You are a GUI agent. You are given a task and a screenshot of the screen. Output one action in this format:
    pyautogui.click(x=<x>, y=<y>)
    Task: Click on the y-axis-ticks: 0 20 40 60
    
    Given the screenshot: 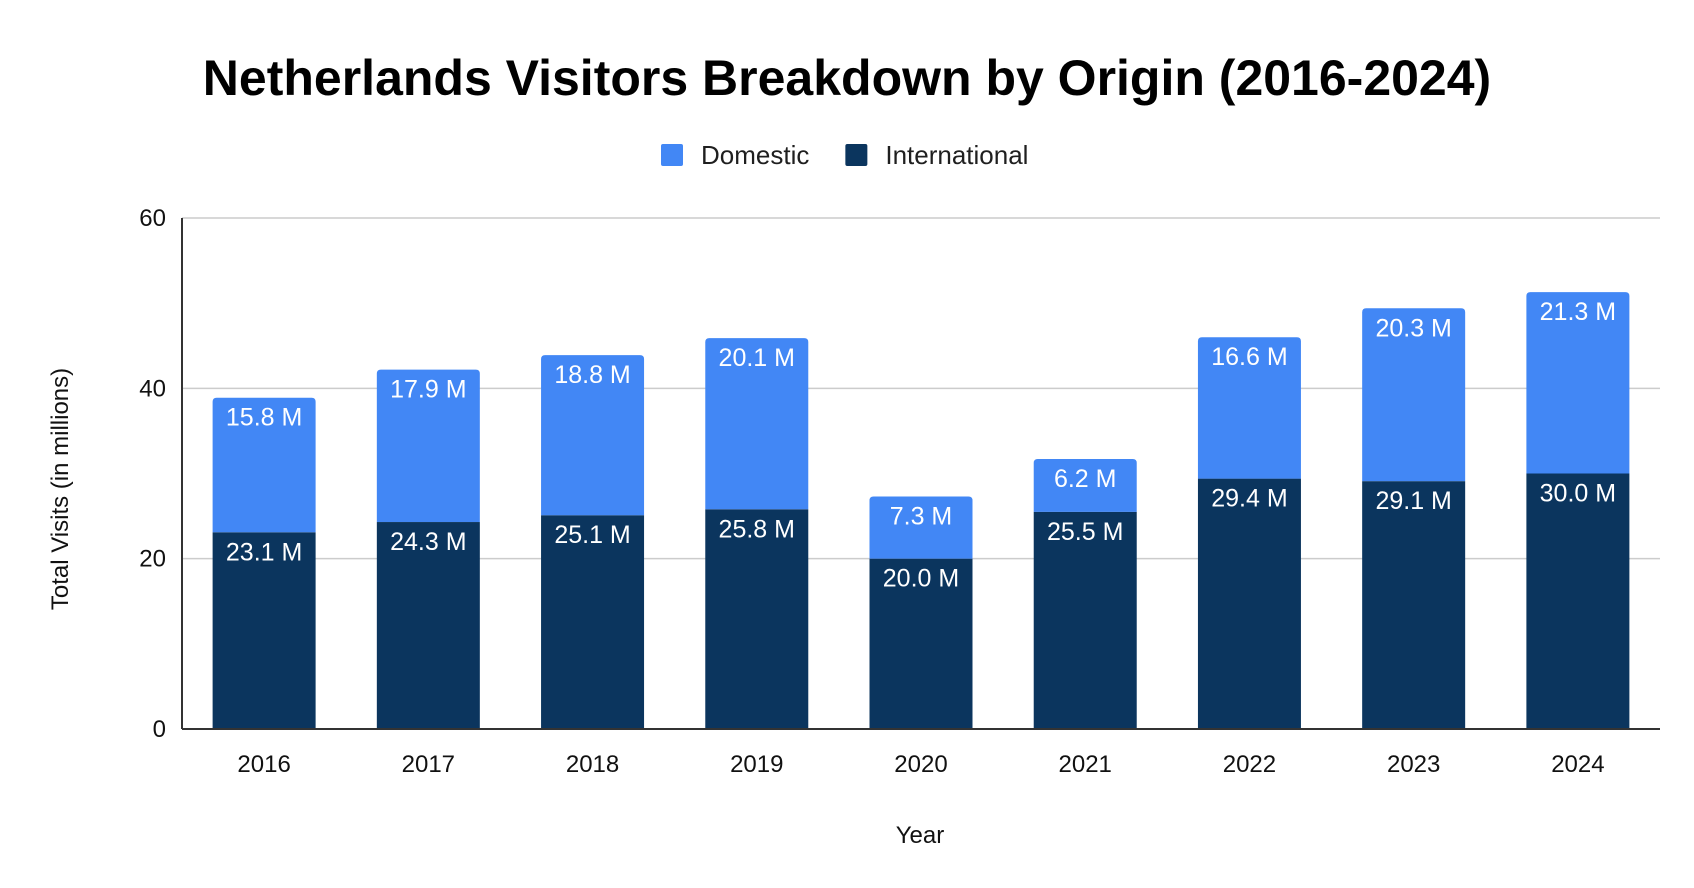 What is the action you would take?
    pyautogui.click(x=152, y=474)
    